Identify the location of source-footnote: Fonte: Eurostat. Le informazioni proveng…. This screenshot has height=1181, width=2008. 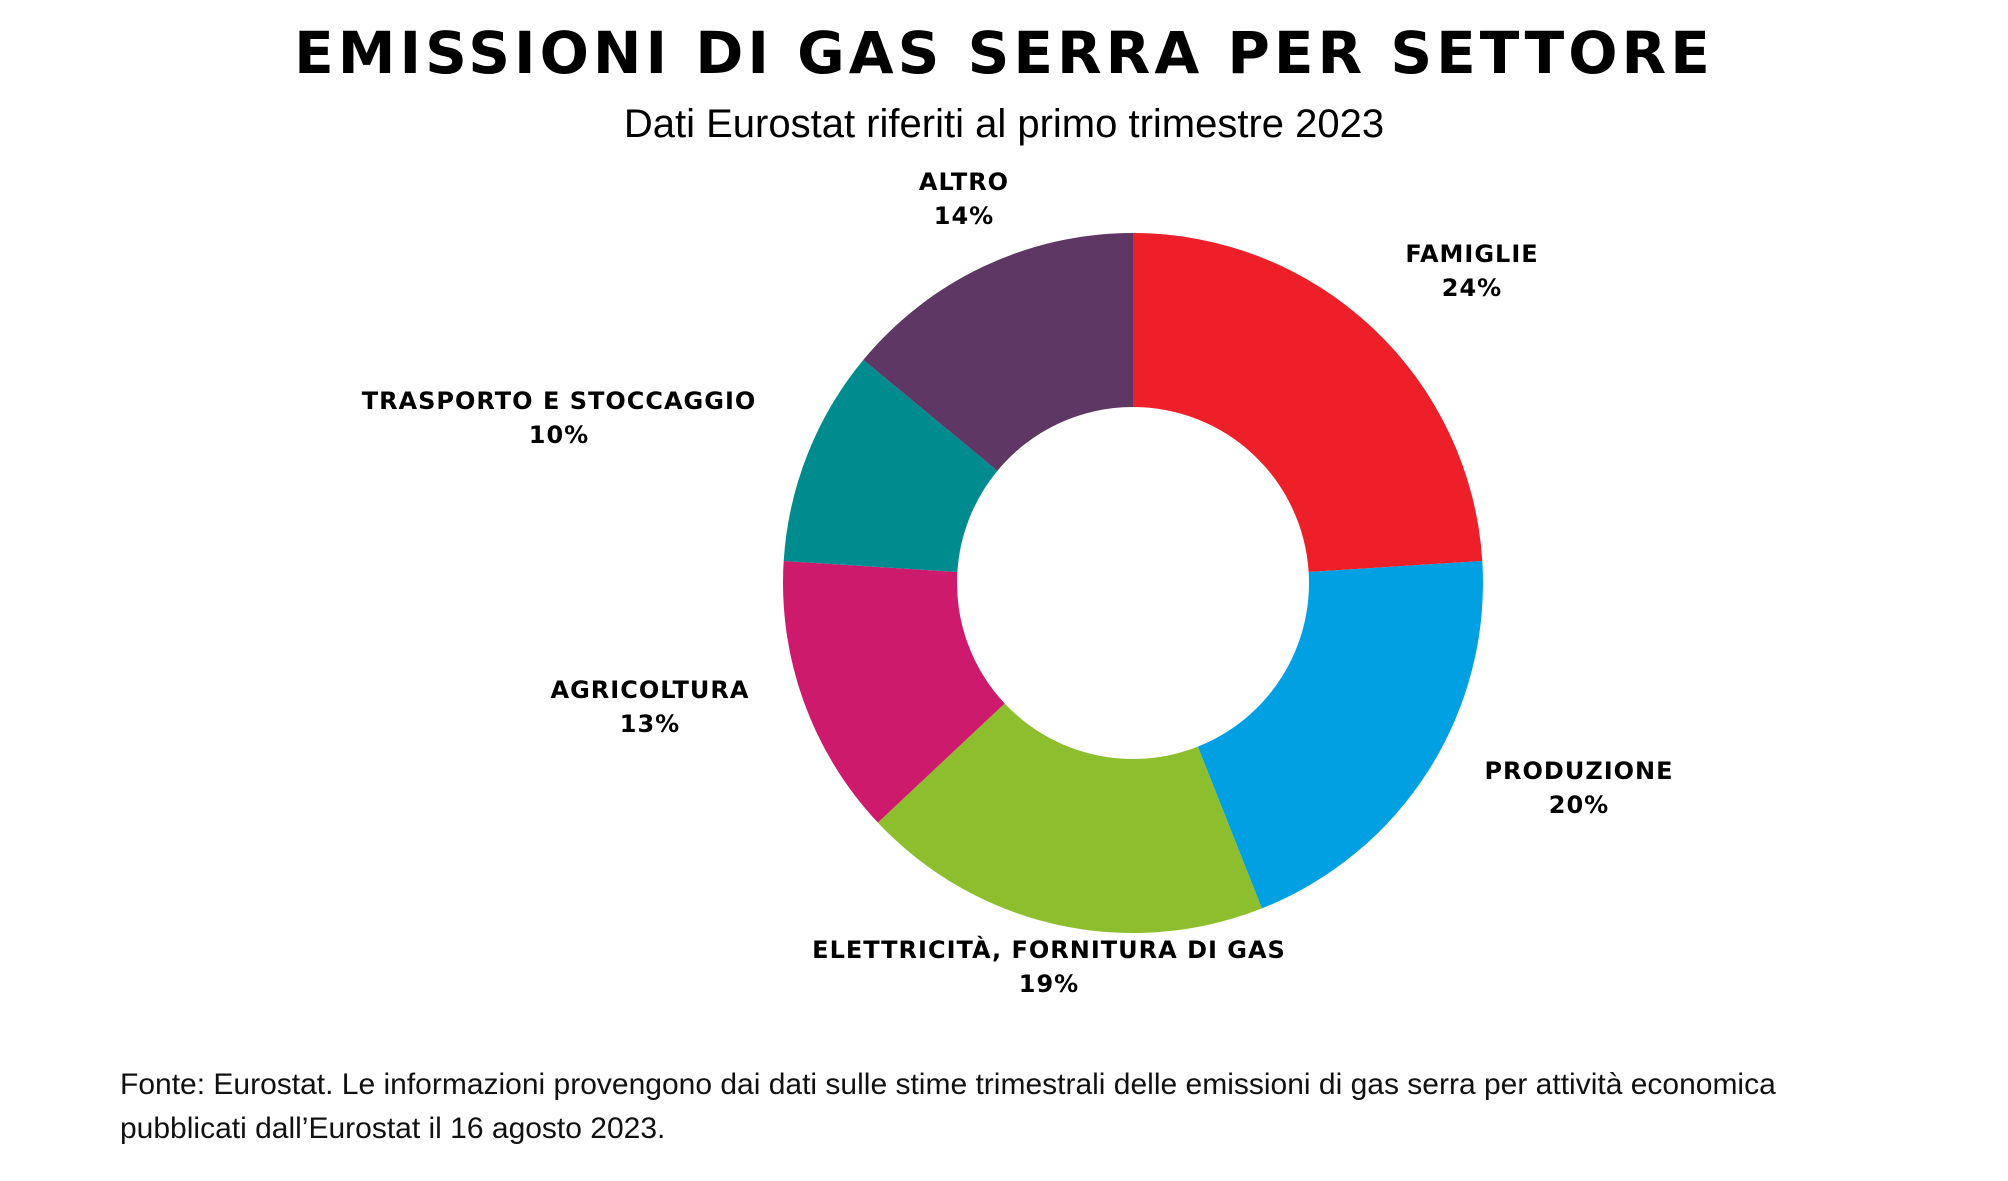
(1030, 1107).